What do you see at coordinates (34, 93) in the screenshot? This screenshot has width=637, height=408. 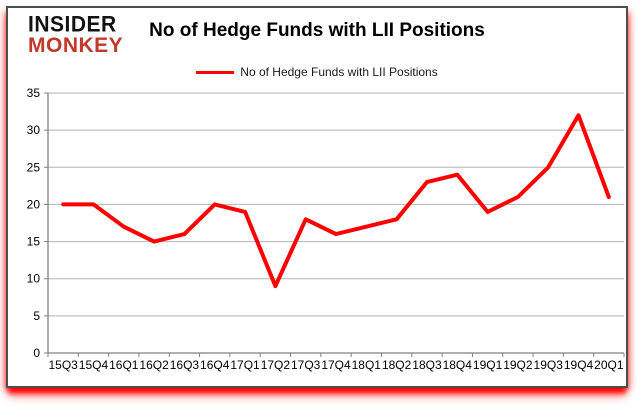 I see `y-axis-label: 35` at bounding box center [34, 93].